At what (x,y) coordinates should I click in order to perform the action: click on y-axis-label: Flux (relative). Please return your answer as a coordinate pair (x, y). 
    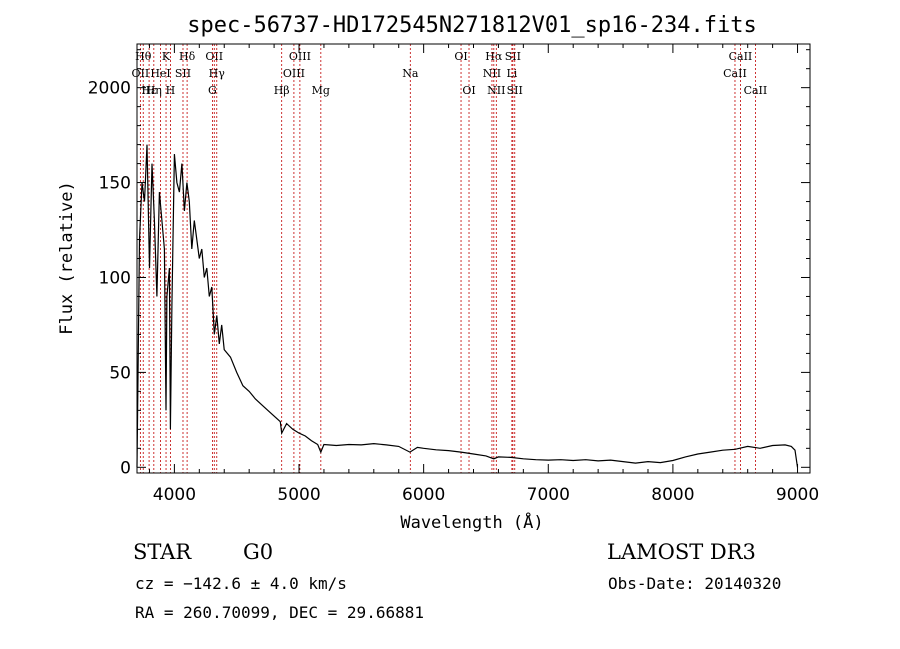
    Looking at the image, I should click on (67, 258).